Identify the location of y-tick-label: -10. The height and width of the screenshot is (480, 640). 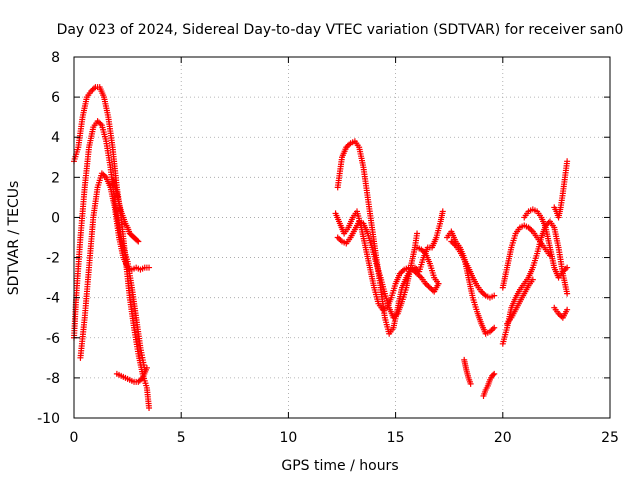
(48, 419).